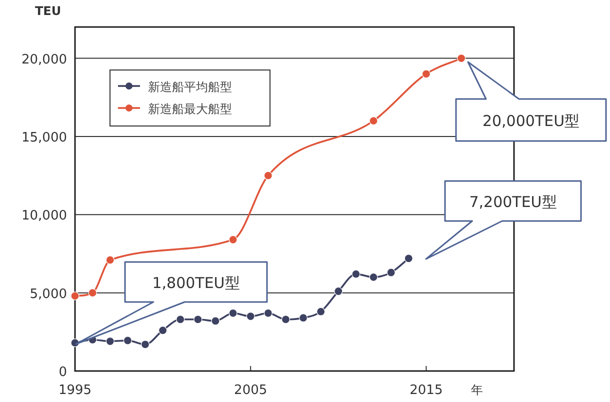 The image size is (610, 402). I want to click on y-tick-label: 10,000, so click(44, 216).